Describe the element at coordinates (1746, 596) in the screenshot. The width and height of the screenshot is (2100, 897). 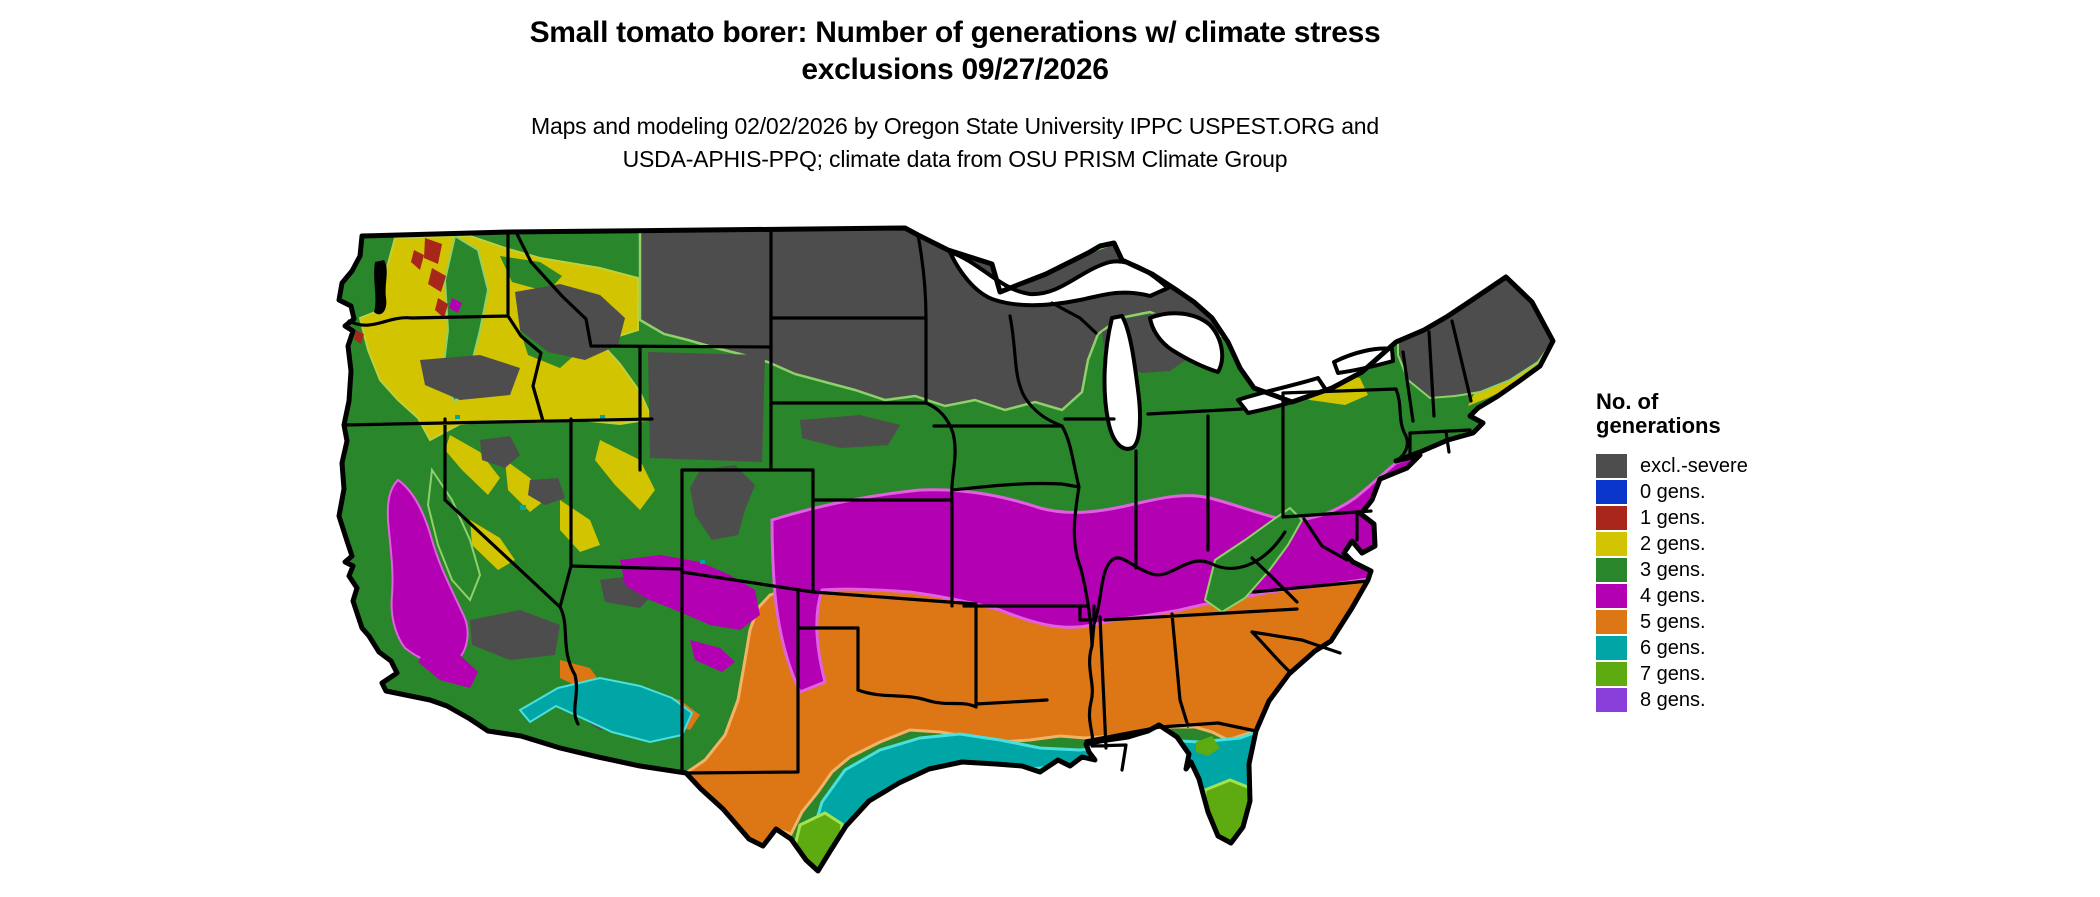
I see `legend-row: 4 gens.` at that location.